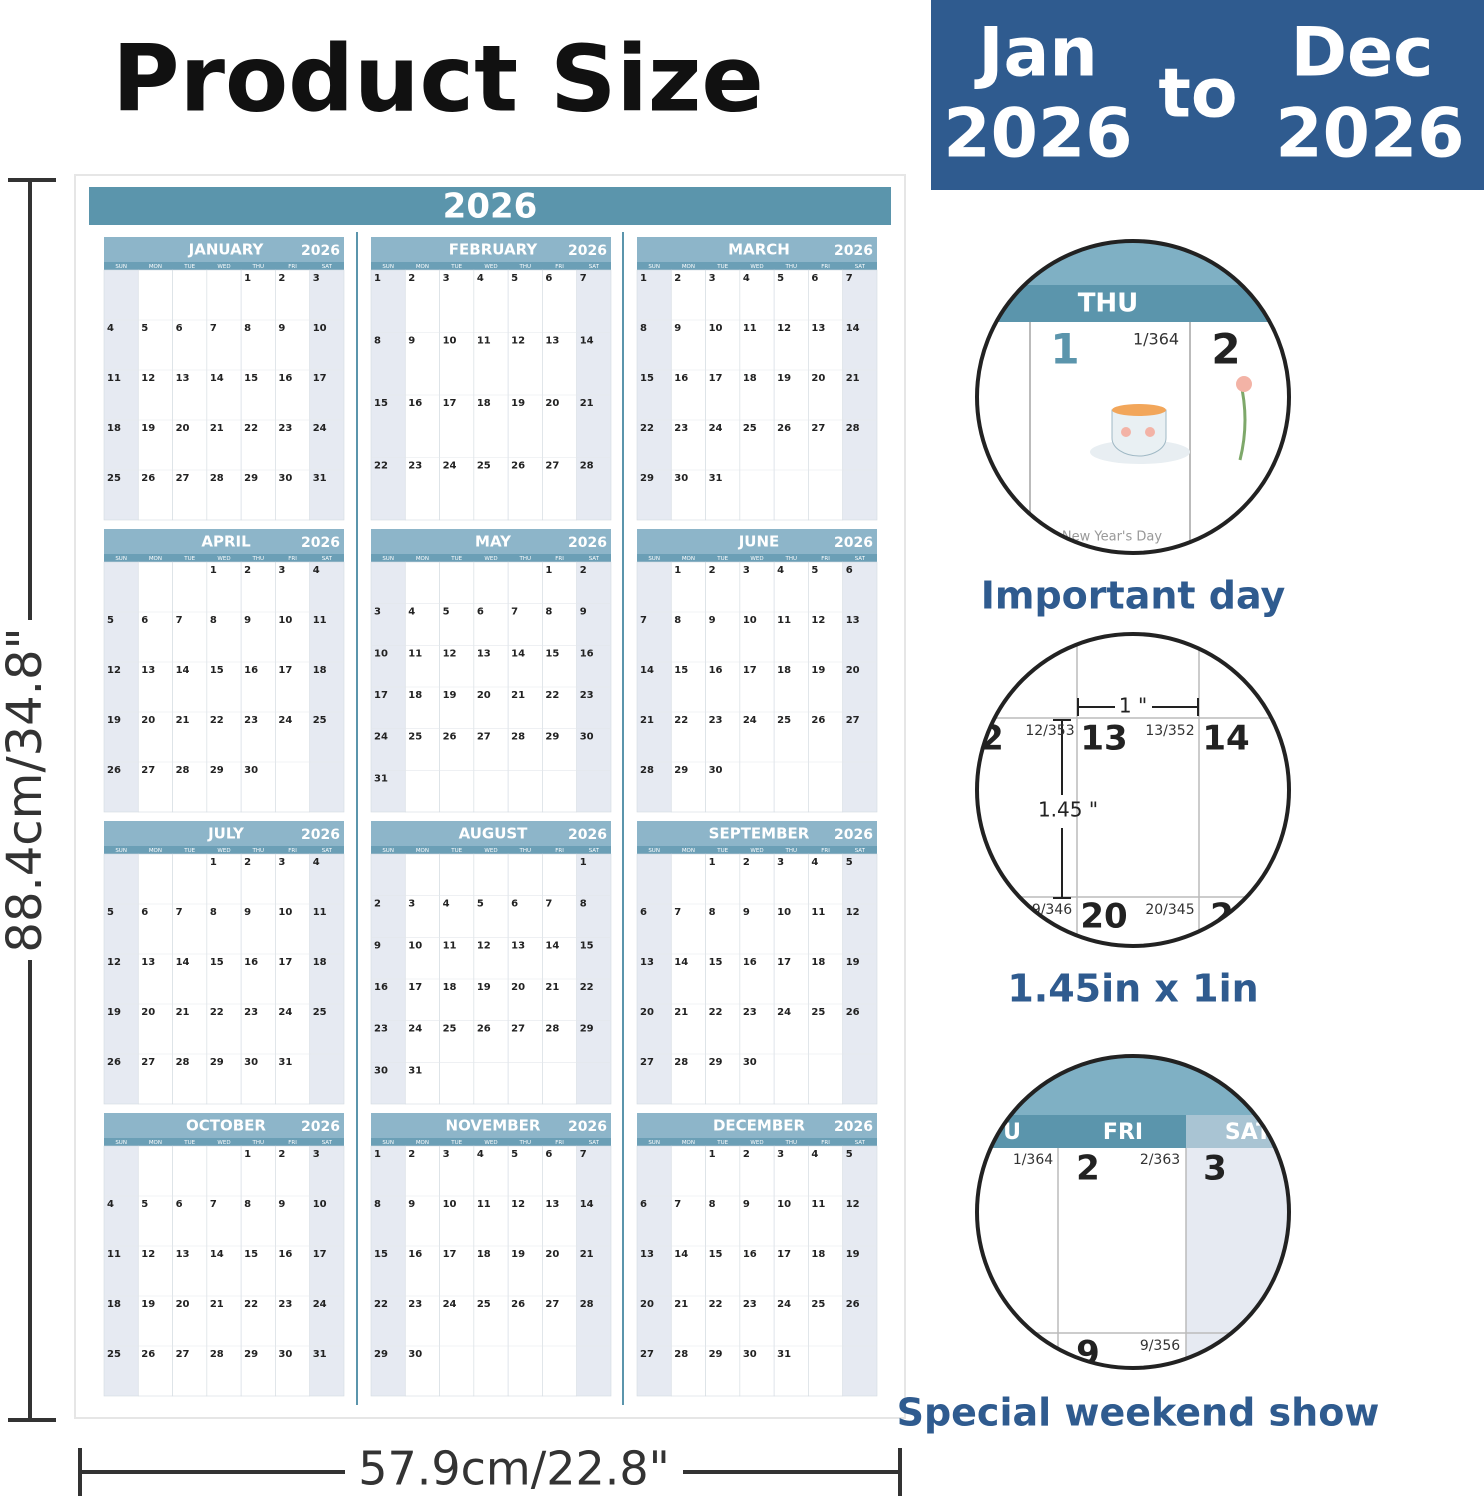 The height and width of the screenshot is (1500, 1484). What do you see at coordinates (1103, 917) in the screenshot?
I see `cell-day: 20` at bounding box center [1103, 917].